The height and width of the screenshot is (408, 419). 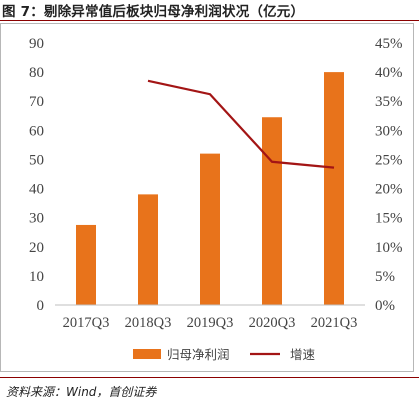 I want to click on y-right-tick-label: 20%, so click(x=389, y=190).